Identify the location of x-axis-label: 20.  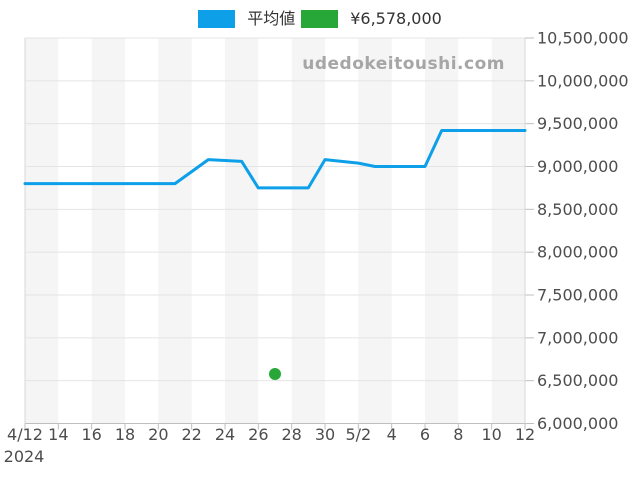
(158, 434).